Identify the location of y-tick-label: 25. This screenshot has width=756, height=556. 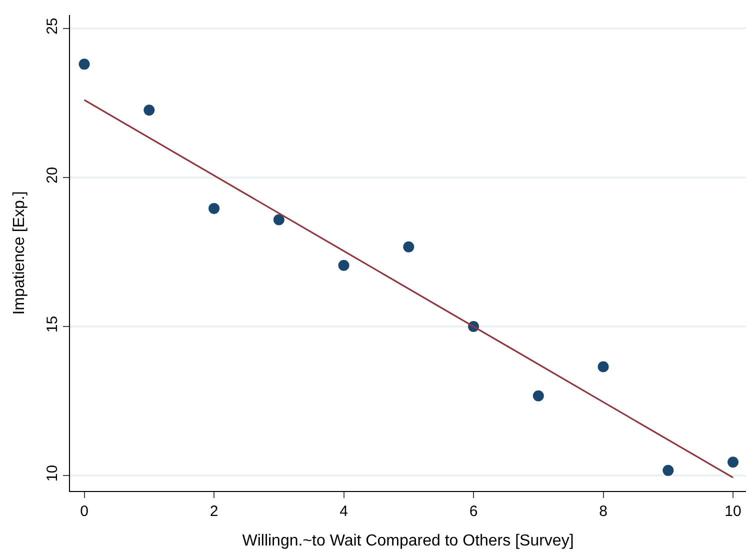
(52, 26).